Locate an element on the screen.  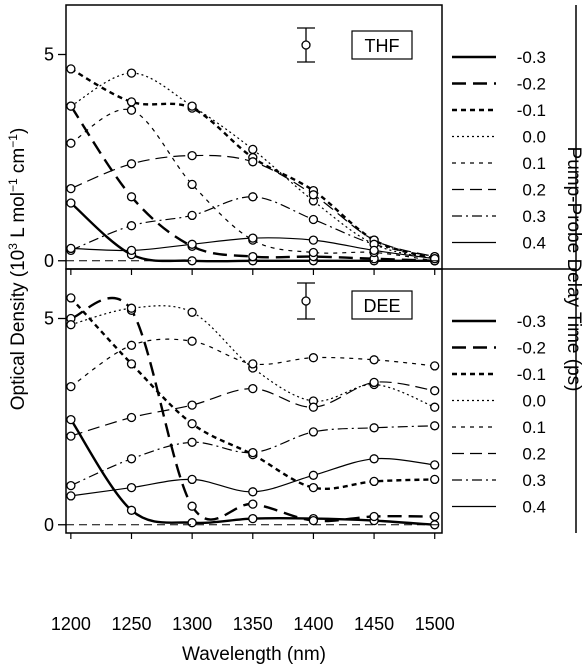
data-point-dee-0.3-1450 is located at coordinates (374, 428).